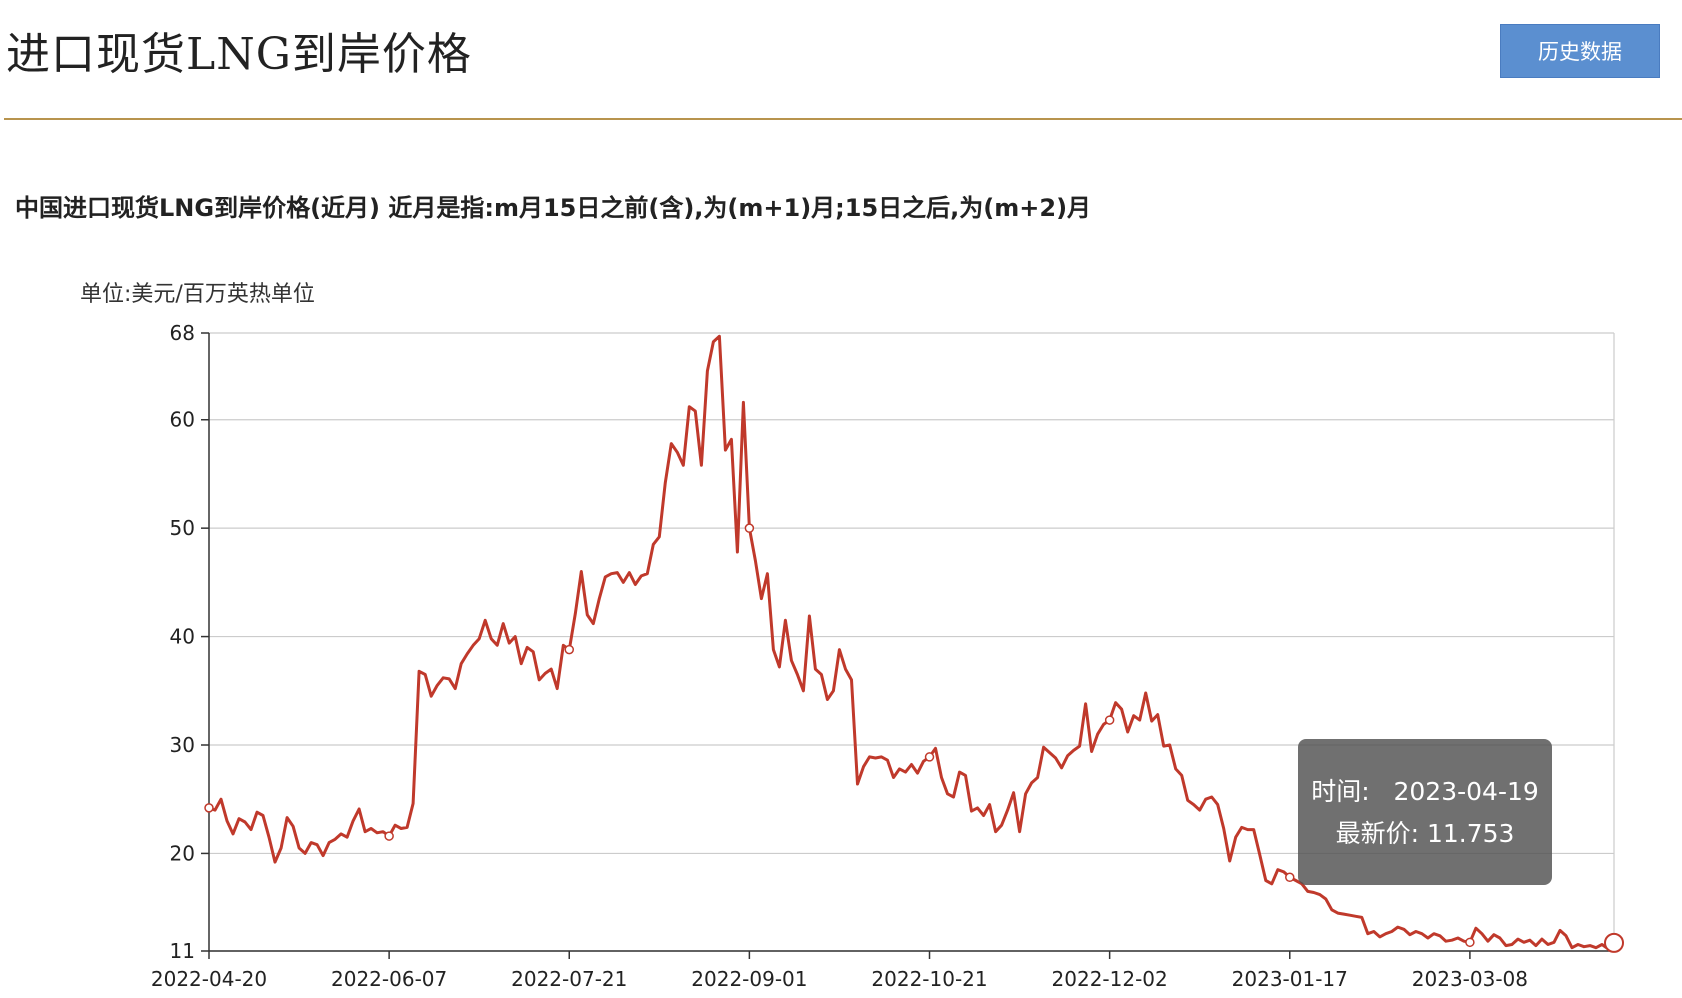  I want to click on y-tick-label: 20, so click(182, 853).